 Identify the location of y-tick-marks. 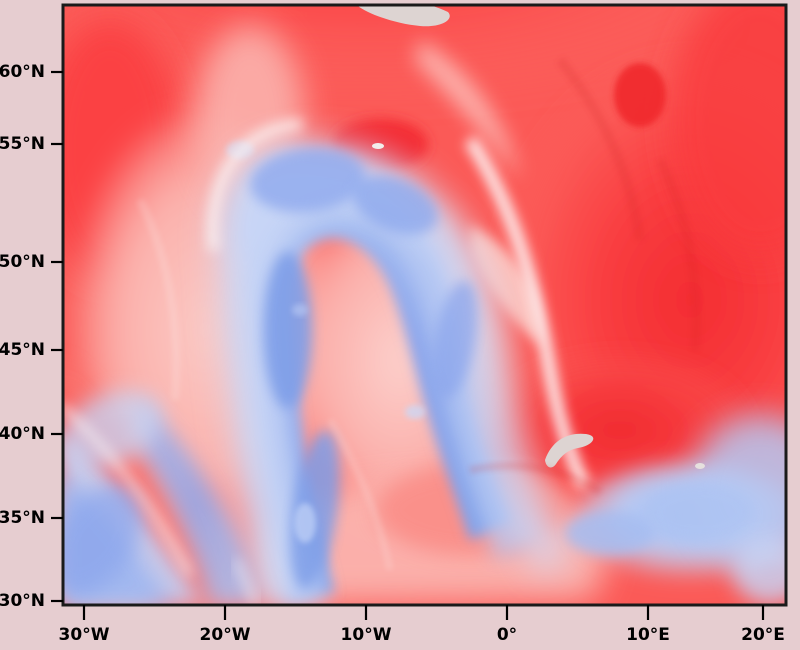
(57, 336).